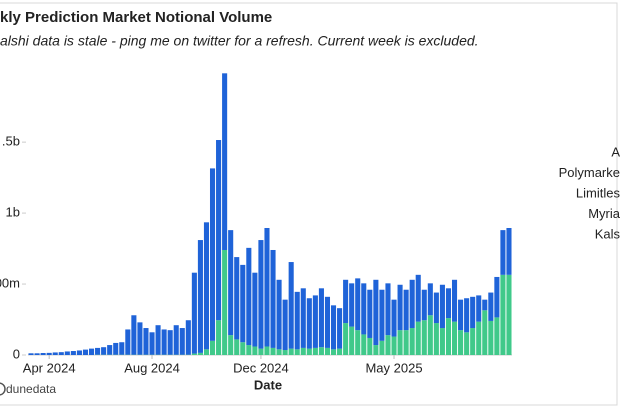  Describe the element at coordinates (31, 389) in the screenshot. I see `footer: dunedata` at that location.